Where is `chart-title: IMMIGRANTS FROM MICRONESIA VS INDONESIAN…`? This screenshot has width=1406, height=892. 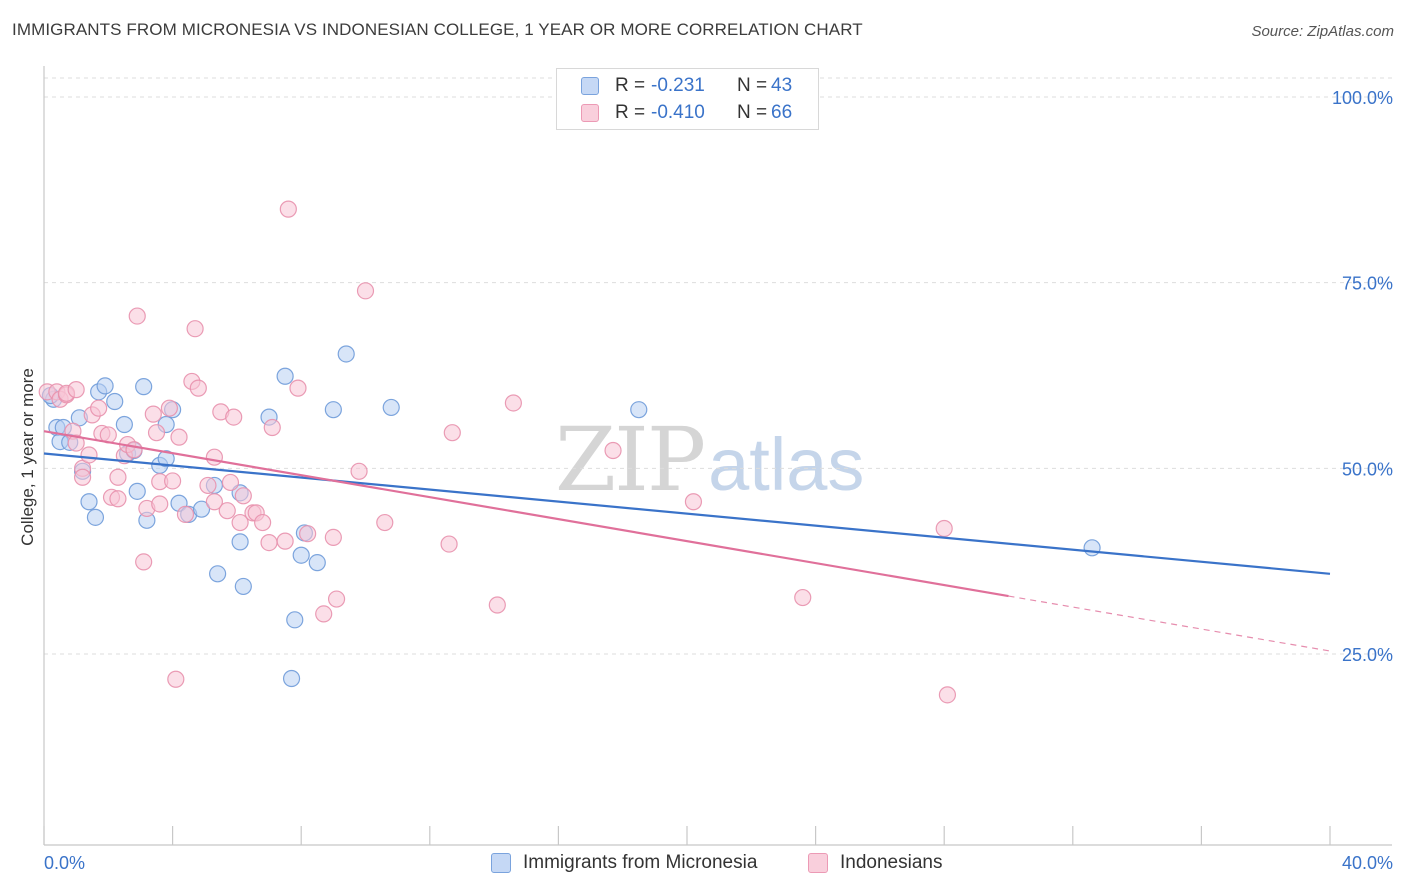
chart-title: IMMIGRANTS FROM MICRONESIA VS INDONESIAN… is located at coordinates (437, 29).